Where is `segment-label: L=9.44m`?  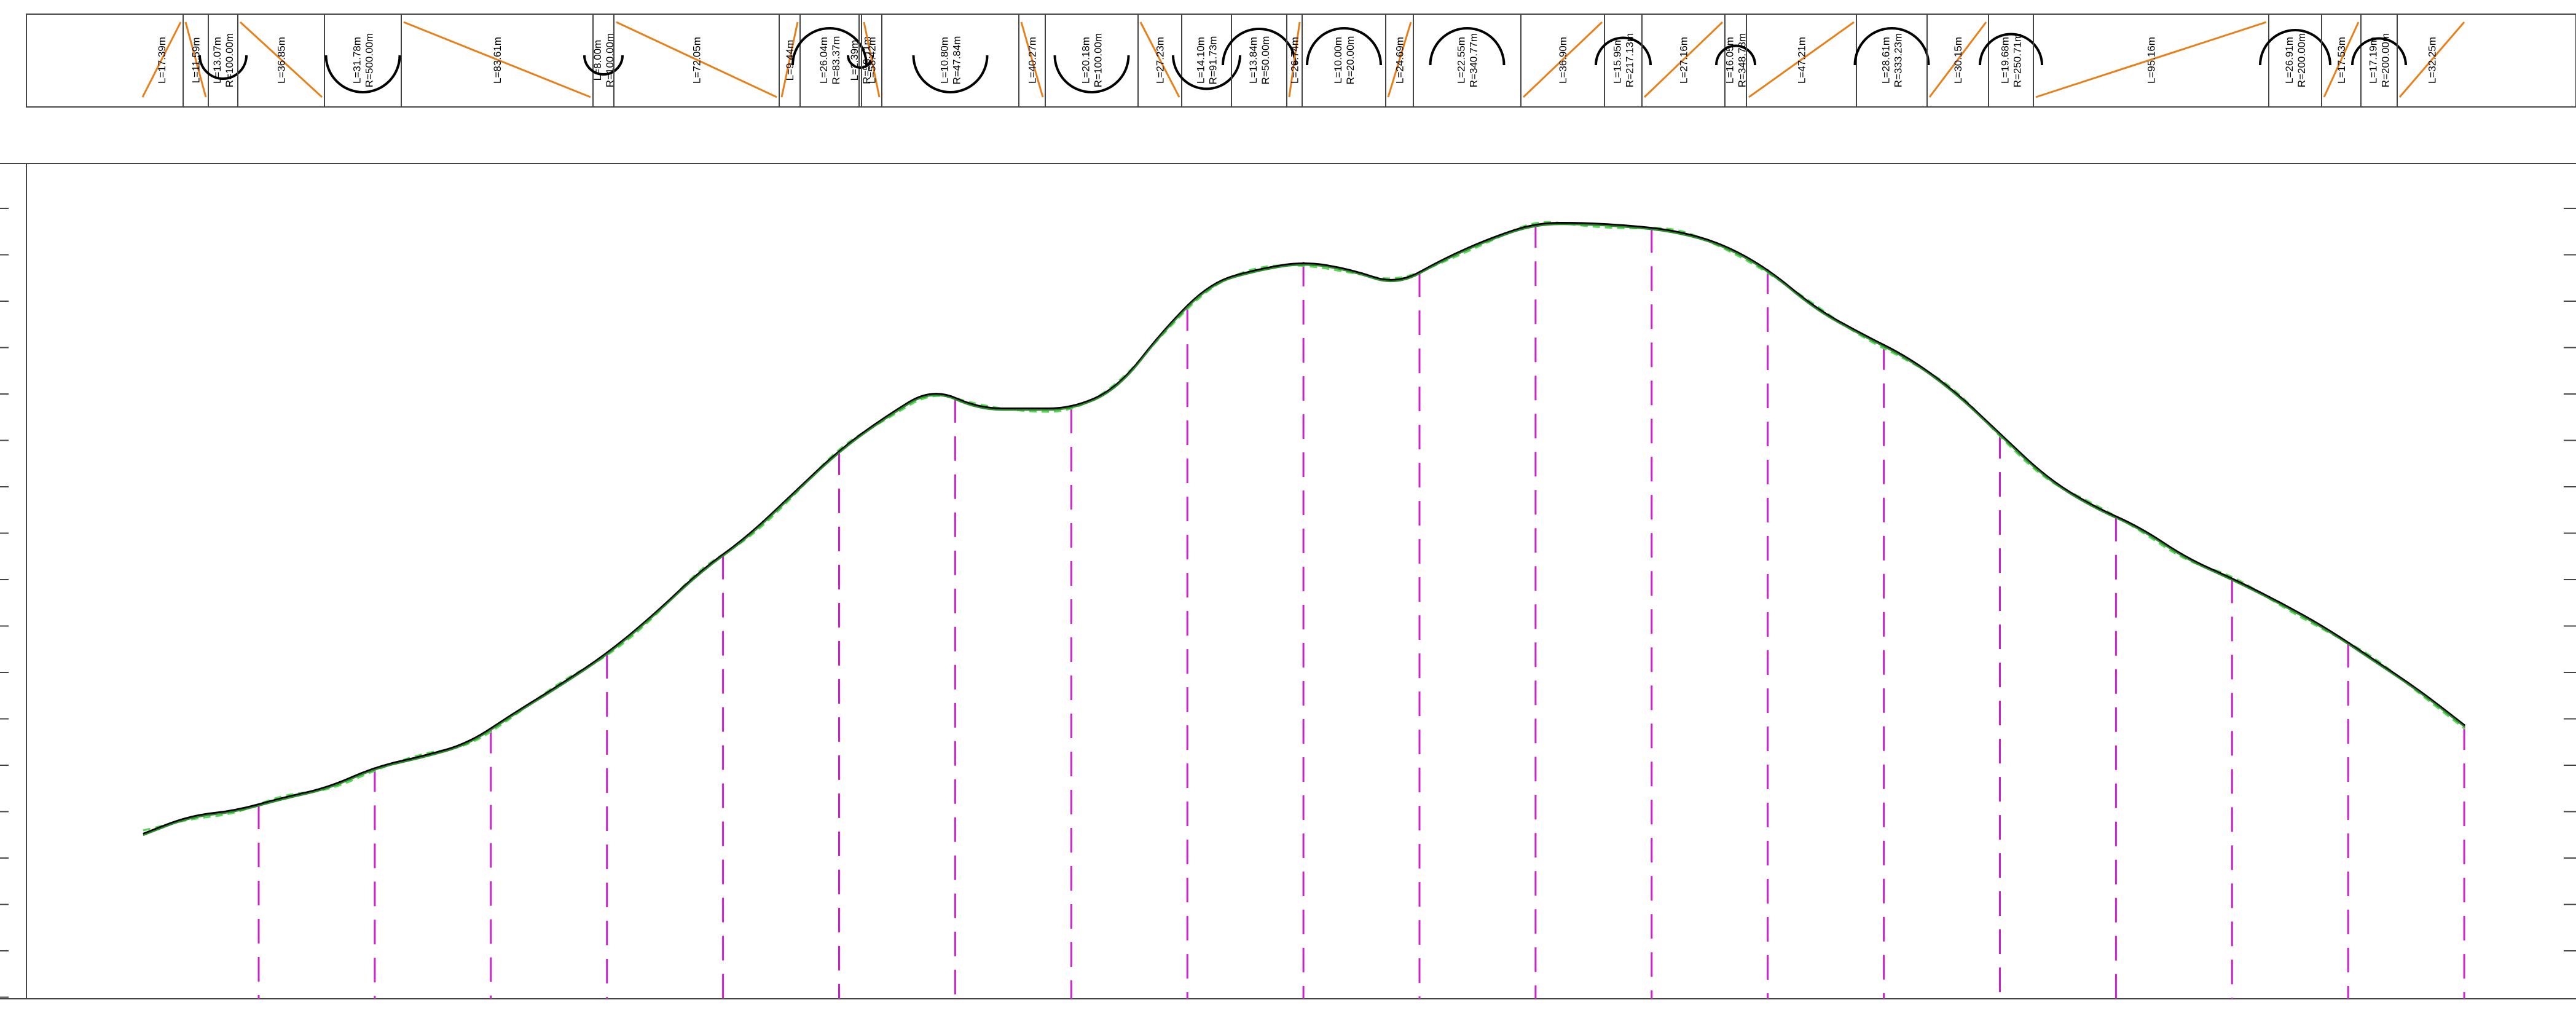
segment-label: L=9.44m is located at coordinates (790, 60).